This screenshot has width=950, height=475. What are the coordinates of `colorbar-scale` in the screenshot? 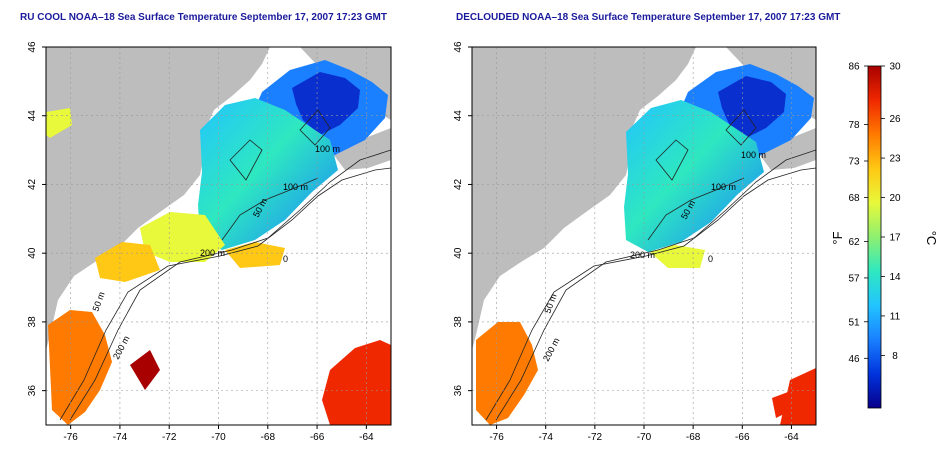 It's located at (874, 237).